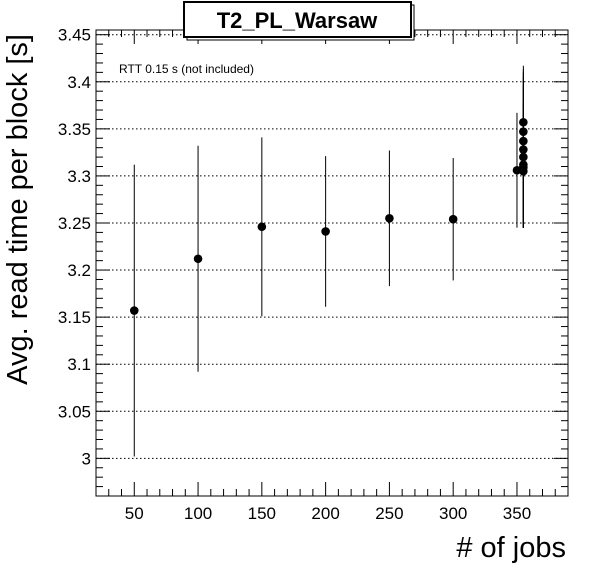 Image resolution: width=596 pixels, height=572 pixels. Describe the element at coordinates (517, 513) in the screenshot. I see `x-tick-label: 350` at that location.